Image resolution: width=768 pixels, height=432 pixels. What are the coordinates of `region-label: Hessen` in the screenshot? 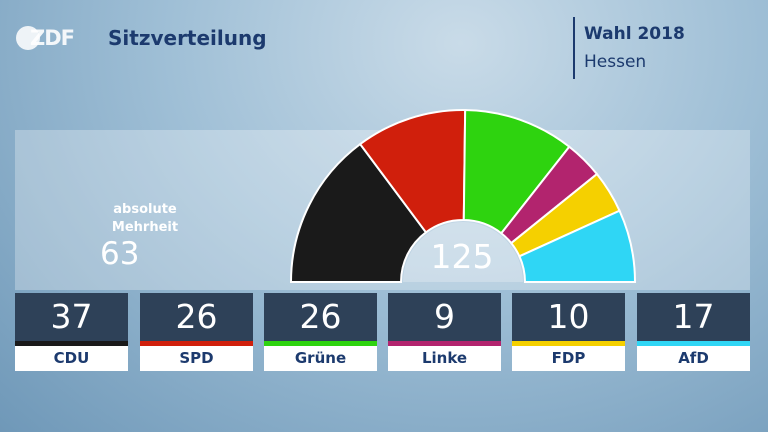 It's located at (615, 62).